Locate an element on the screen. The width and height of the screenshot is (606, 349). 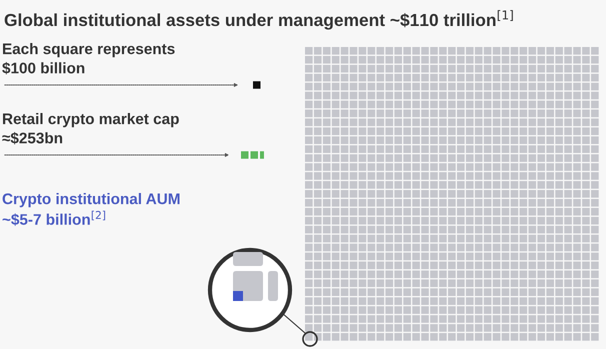
text: Global institutional assets under management ~$110 trillion$^{[1]}$ is located at coordinates (258, 20).